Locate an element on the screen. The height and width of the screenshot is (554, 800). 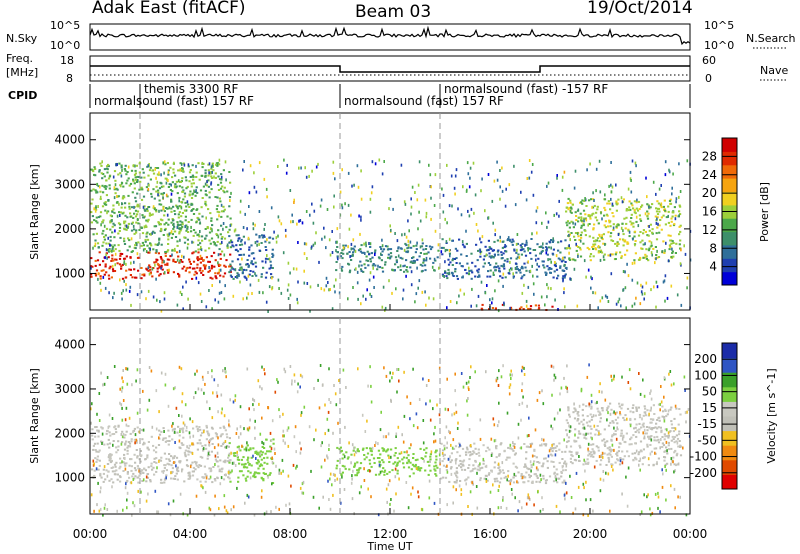
freq-right-tick-low: 0 is located at coordinates (708, 78).